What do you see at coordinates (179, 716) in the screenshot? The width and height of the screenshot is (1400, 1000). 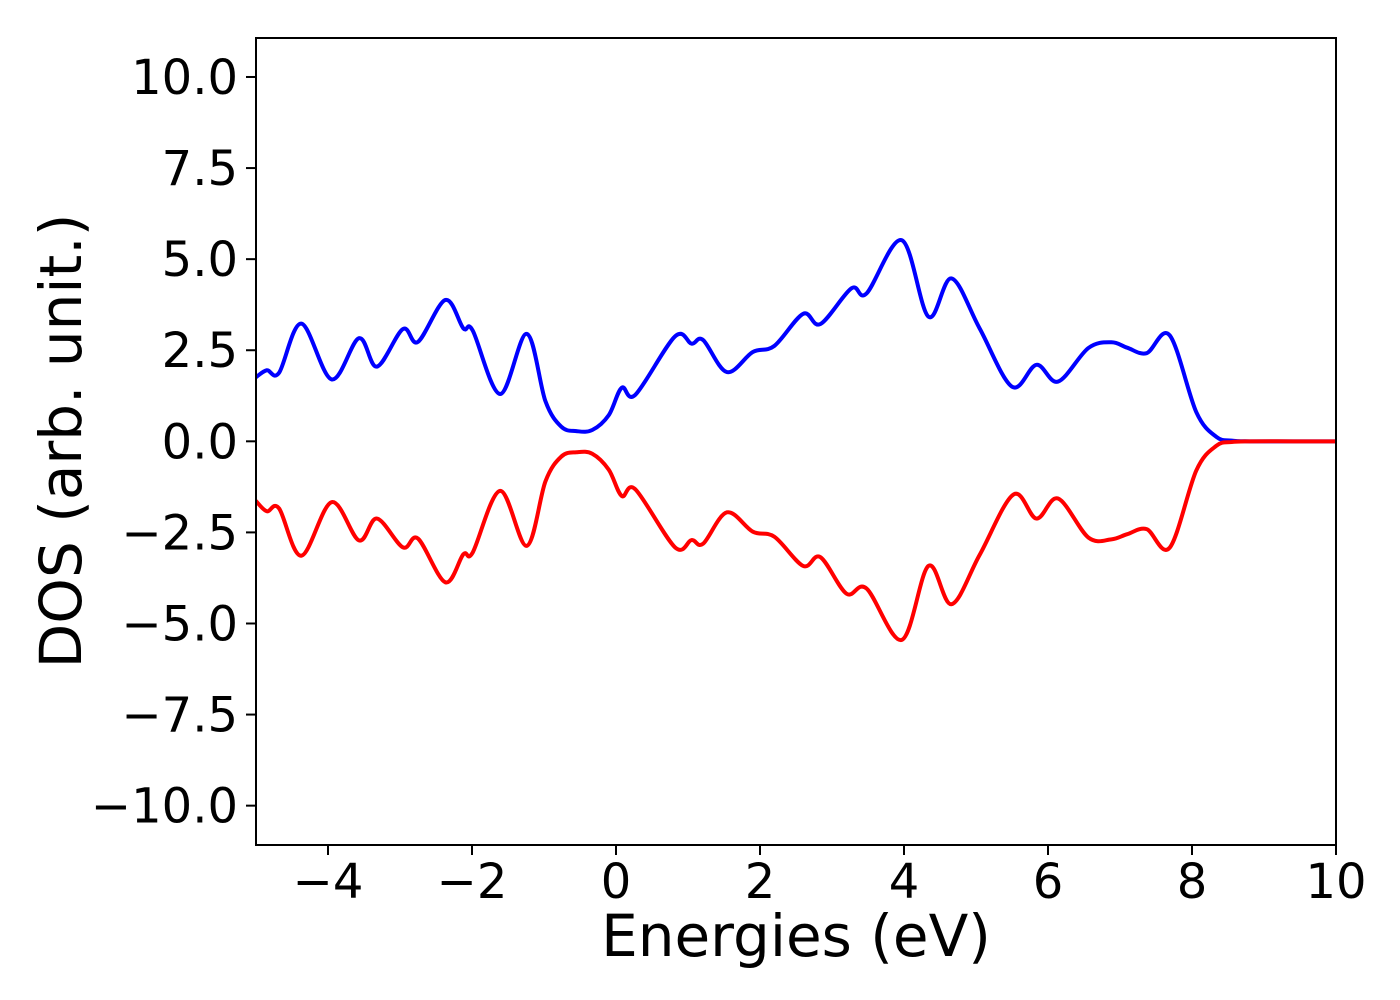 I see `y-tick-label: −7.5` at bounding box center [179, 716].